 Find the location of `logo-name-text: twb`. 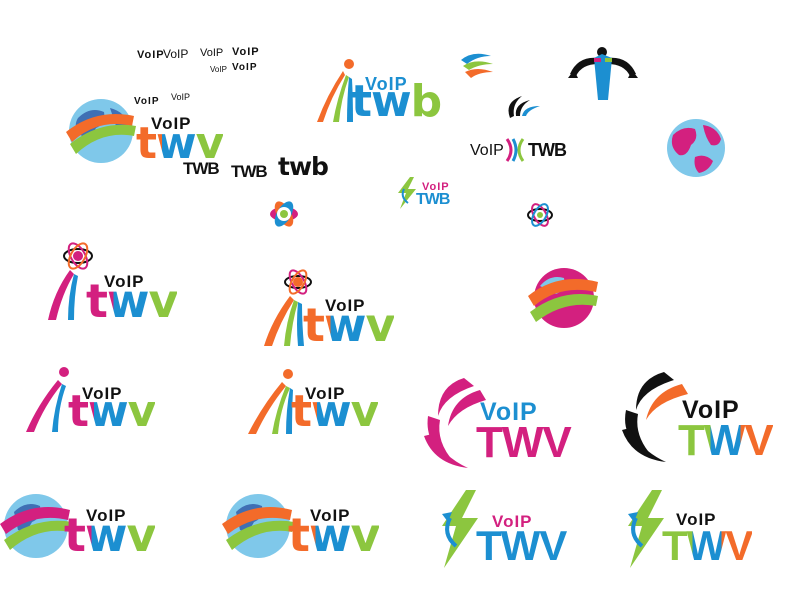

logo-name-text: twb is located at coordinates (396, 101).